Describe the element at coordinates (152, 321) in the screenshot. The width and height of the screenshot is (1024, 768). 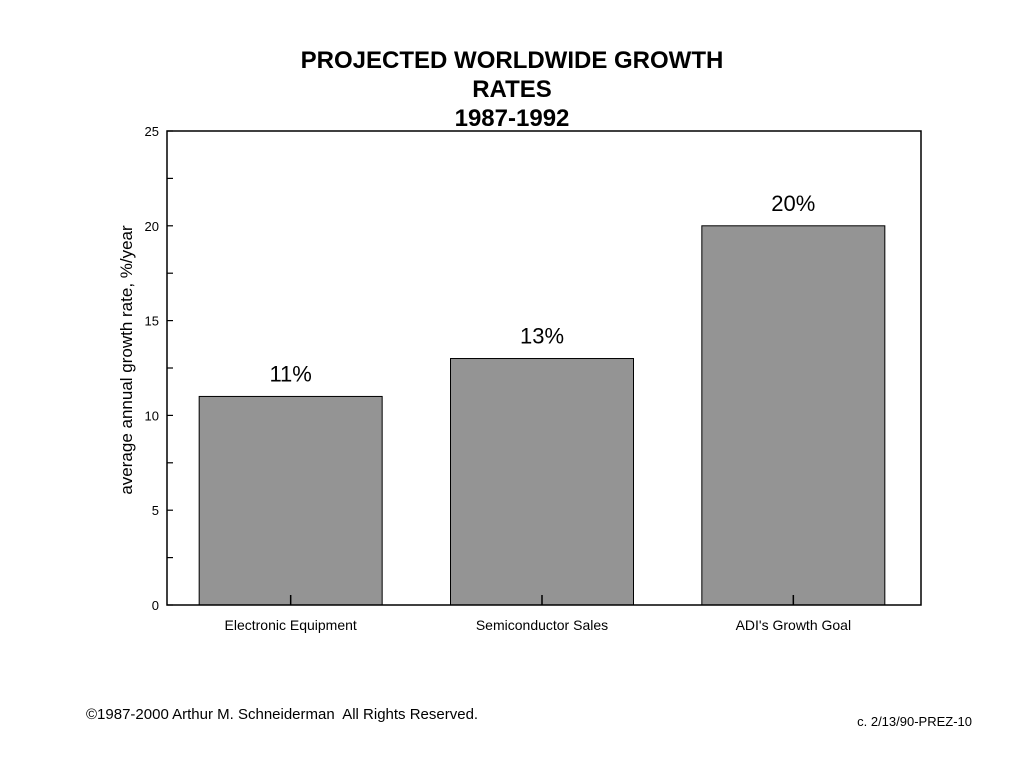
I see `y-tick-label: 15` at that location.